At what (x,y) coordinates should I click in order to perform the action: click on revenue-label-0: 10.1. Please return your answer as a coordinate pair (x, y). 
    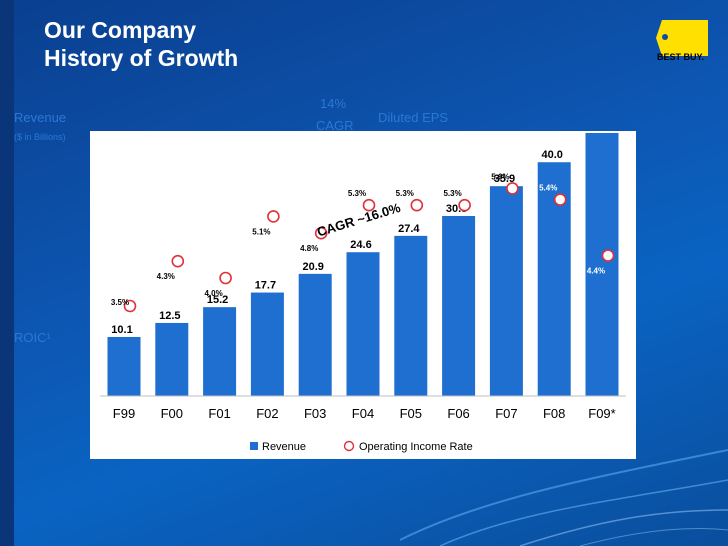
    Looking at the image, I should click on (121, 330).